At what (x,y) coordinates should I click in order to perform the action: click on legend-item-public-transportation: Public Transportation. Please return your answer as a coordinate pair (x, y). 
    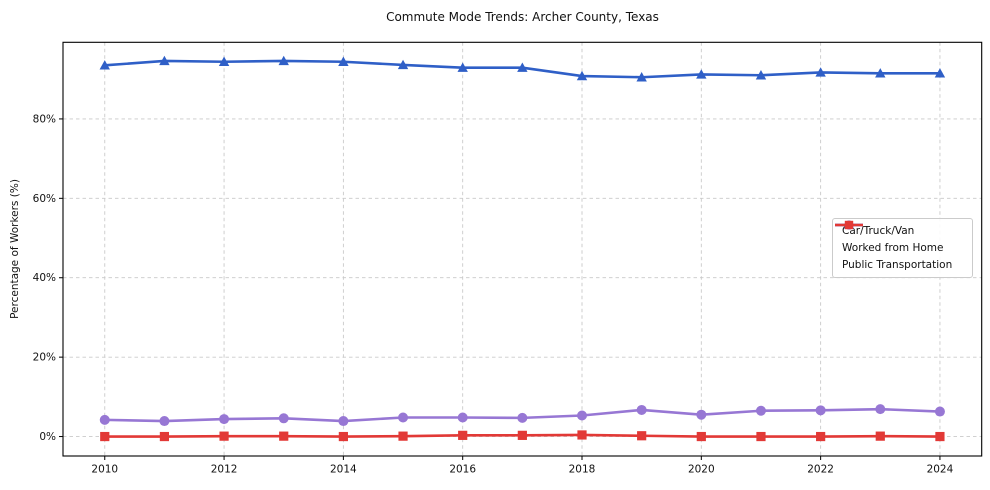
    Looking at the image, I should click on (899, 245).